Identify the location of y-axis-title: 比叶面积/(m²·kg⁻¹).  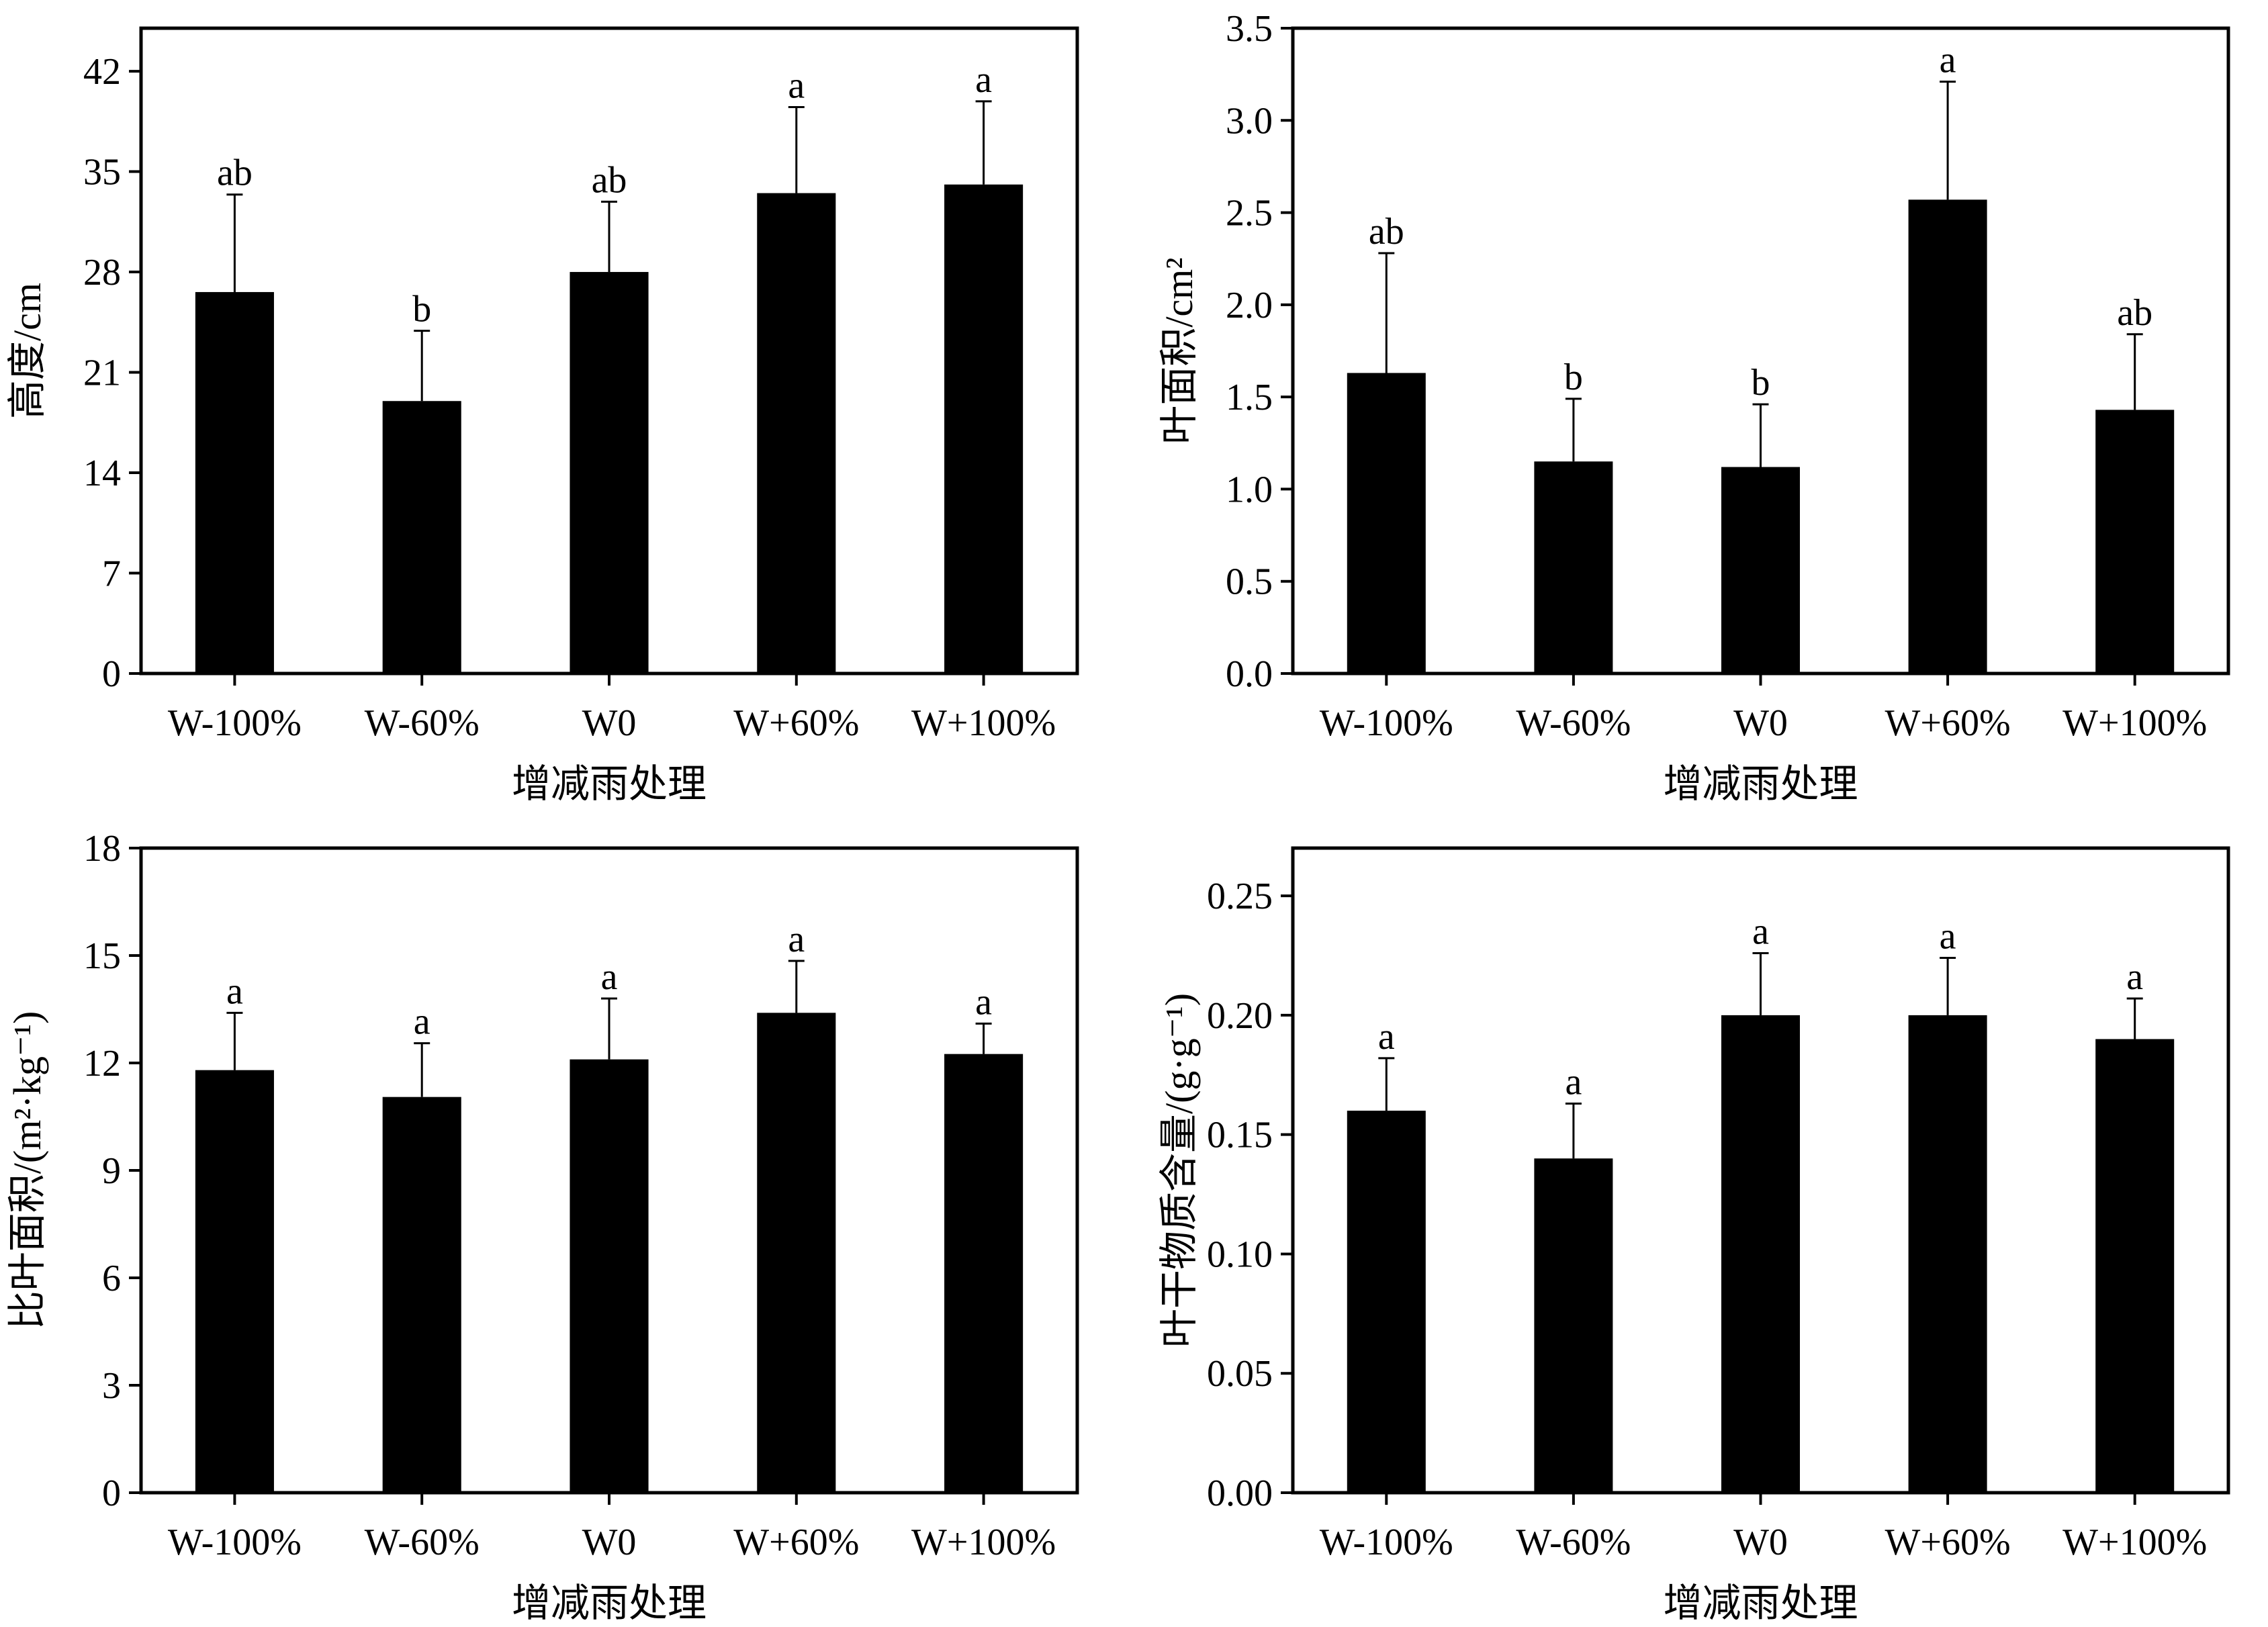
(27, 1170).